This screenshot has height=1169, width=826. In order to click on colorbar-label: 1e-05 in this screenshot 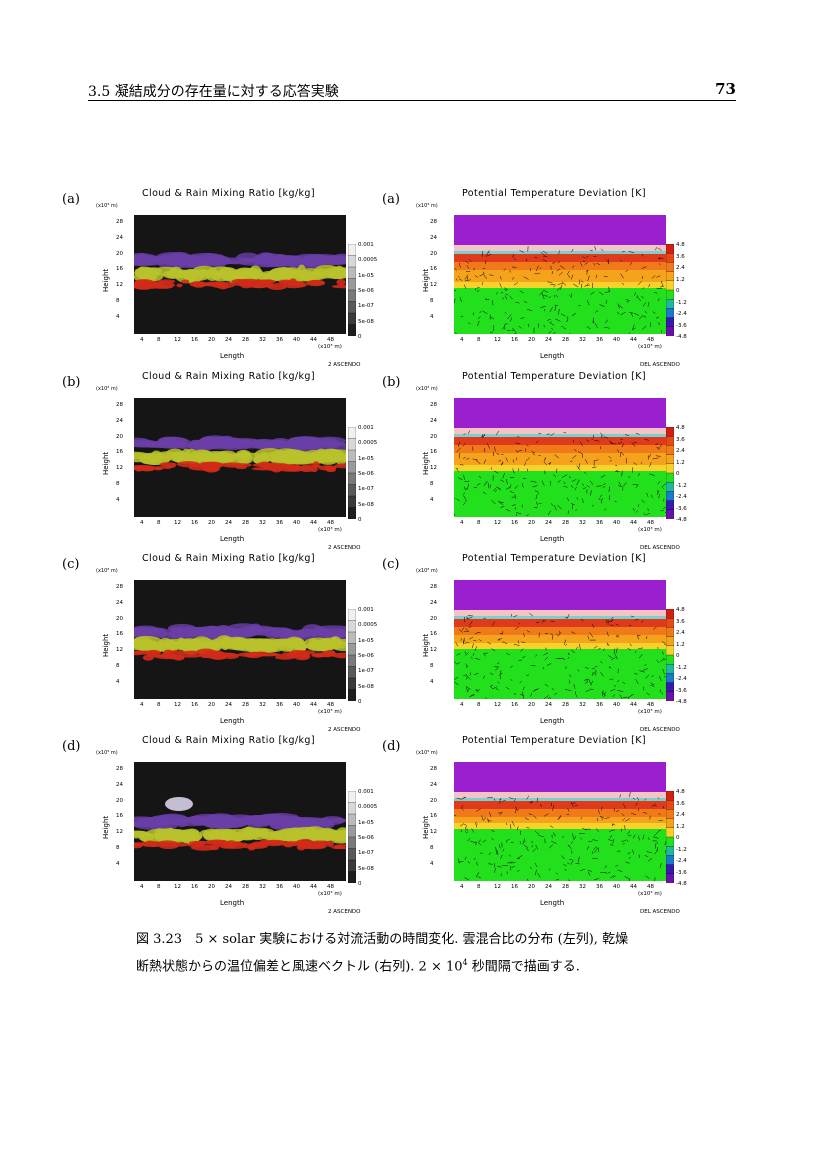, I will do `click(366, 822)`.